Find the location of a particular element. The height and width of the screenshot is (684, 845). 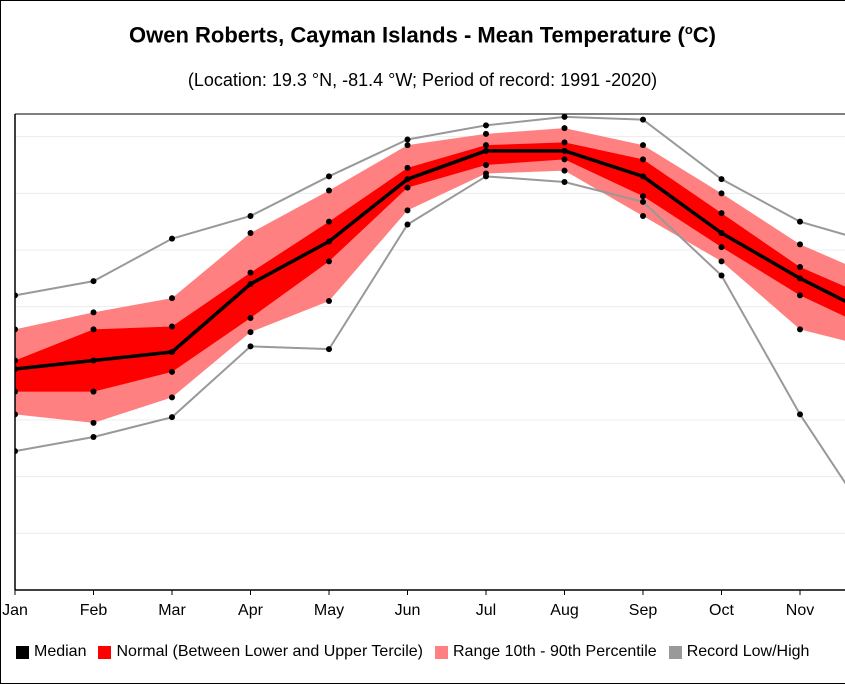

x-tick-label: Jun is located at coordinates (408, 610).